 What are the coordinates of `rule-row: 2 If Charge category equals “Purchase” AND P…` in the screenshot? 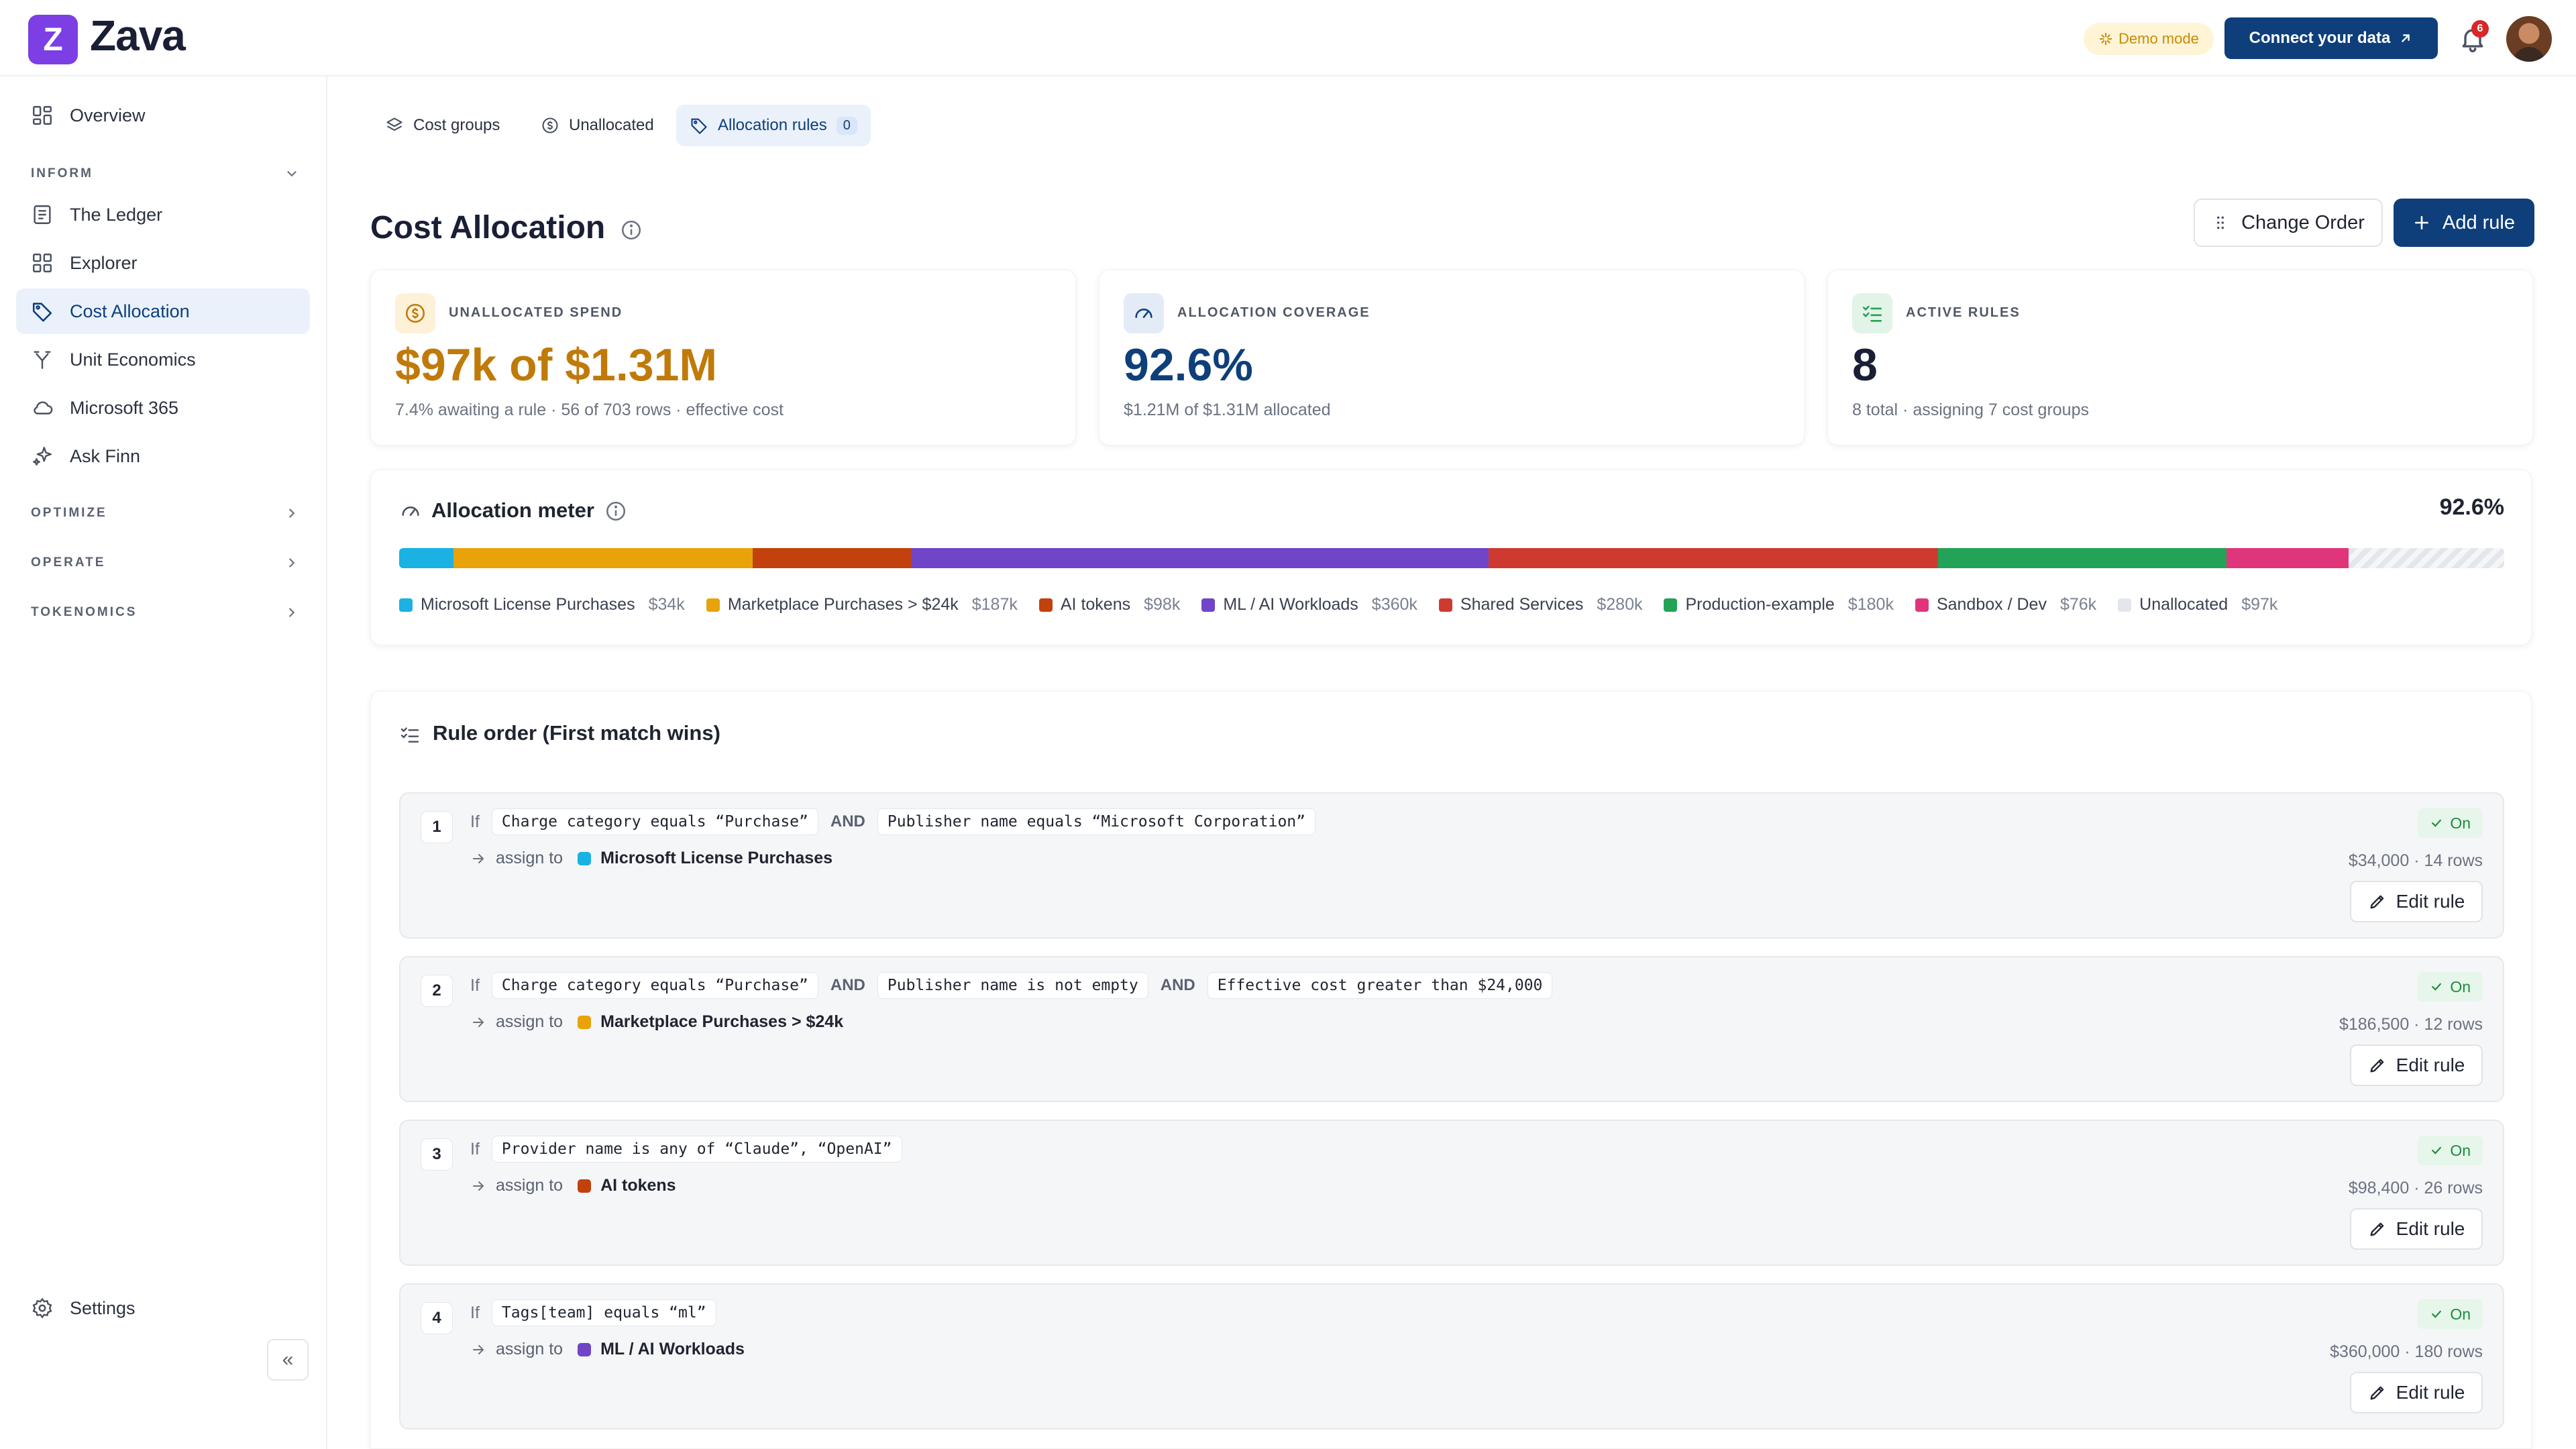 It's located at (1451, 1029).